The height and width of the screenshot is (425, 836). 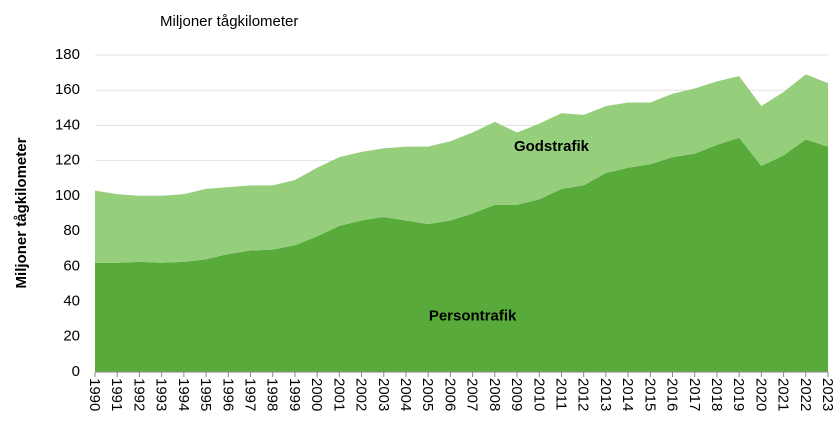 I want to click on x-tick-label: 2016, so click(x=672, y=394).